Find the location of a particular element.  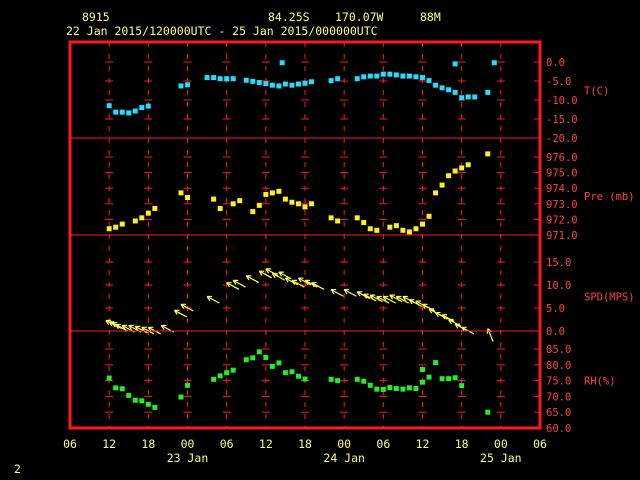

elevation: 88M is located at coordinates (430, 17).